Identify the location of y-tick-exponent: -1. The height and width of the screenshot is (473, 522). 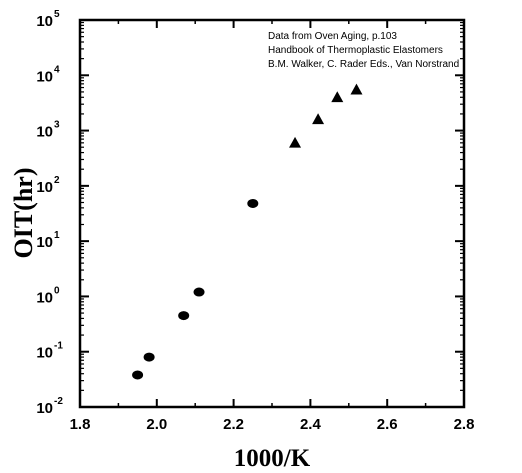
(58, 346).